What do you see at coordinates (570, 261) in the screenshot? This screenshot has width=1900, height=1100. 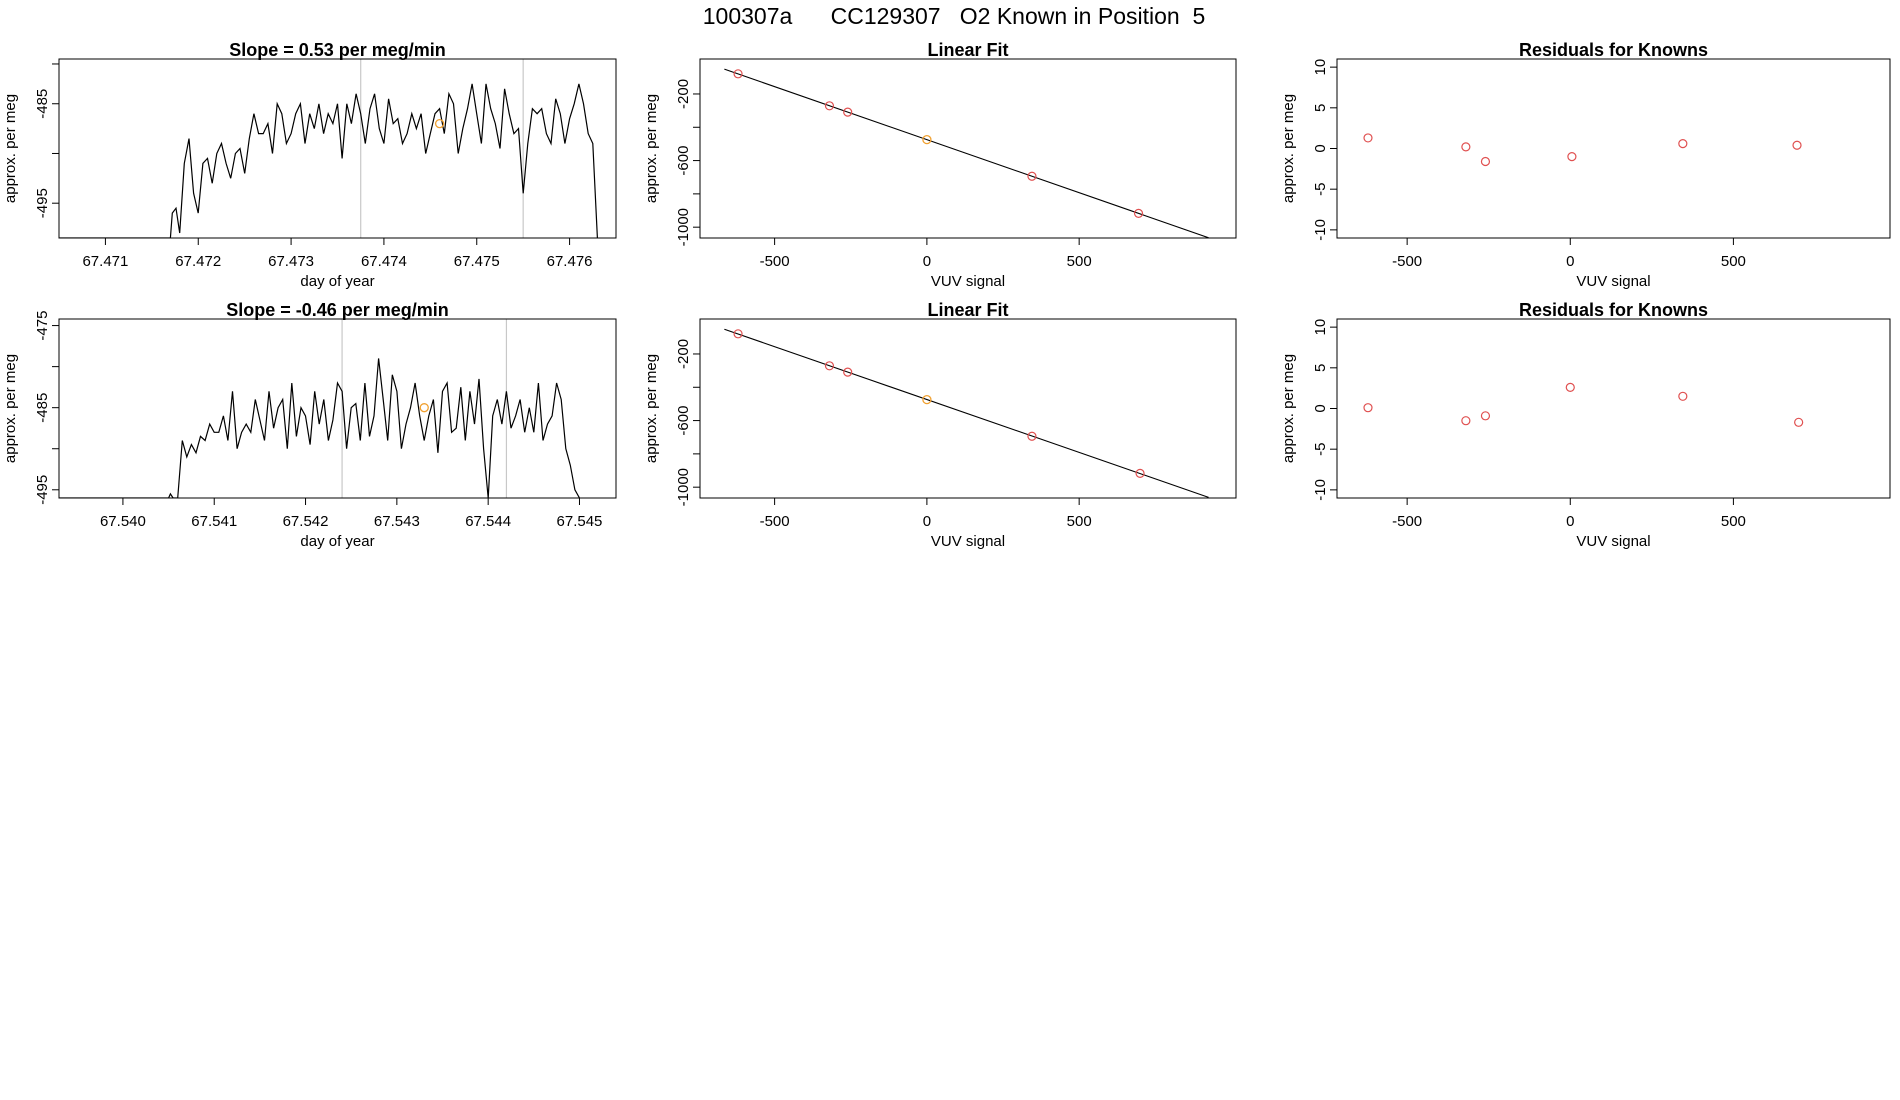 I see `x-tick-label: 67.476` at bounding box center [570, 261].